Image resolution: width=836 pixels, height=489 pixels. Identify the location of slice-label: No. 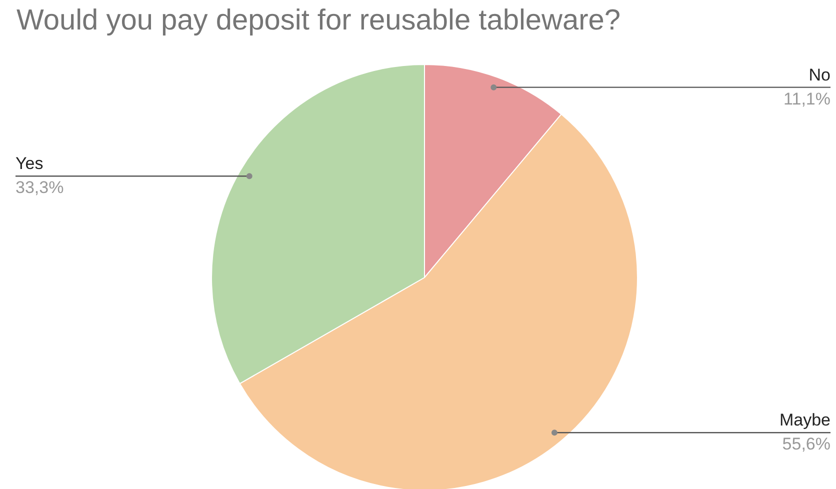
(819, 74).